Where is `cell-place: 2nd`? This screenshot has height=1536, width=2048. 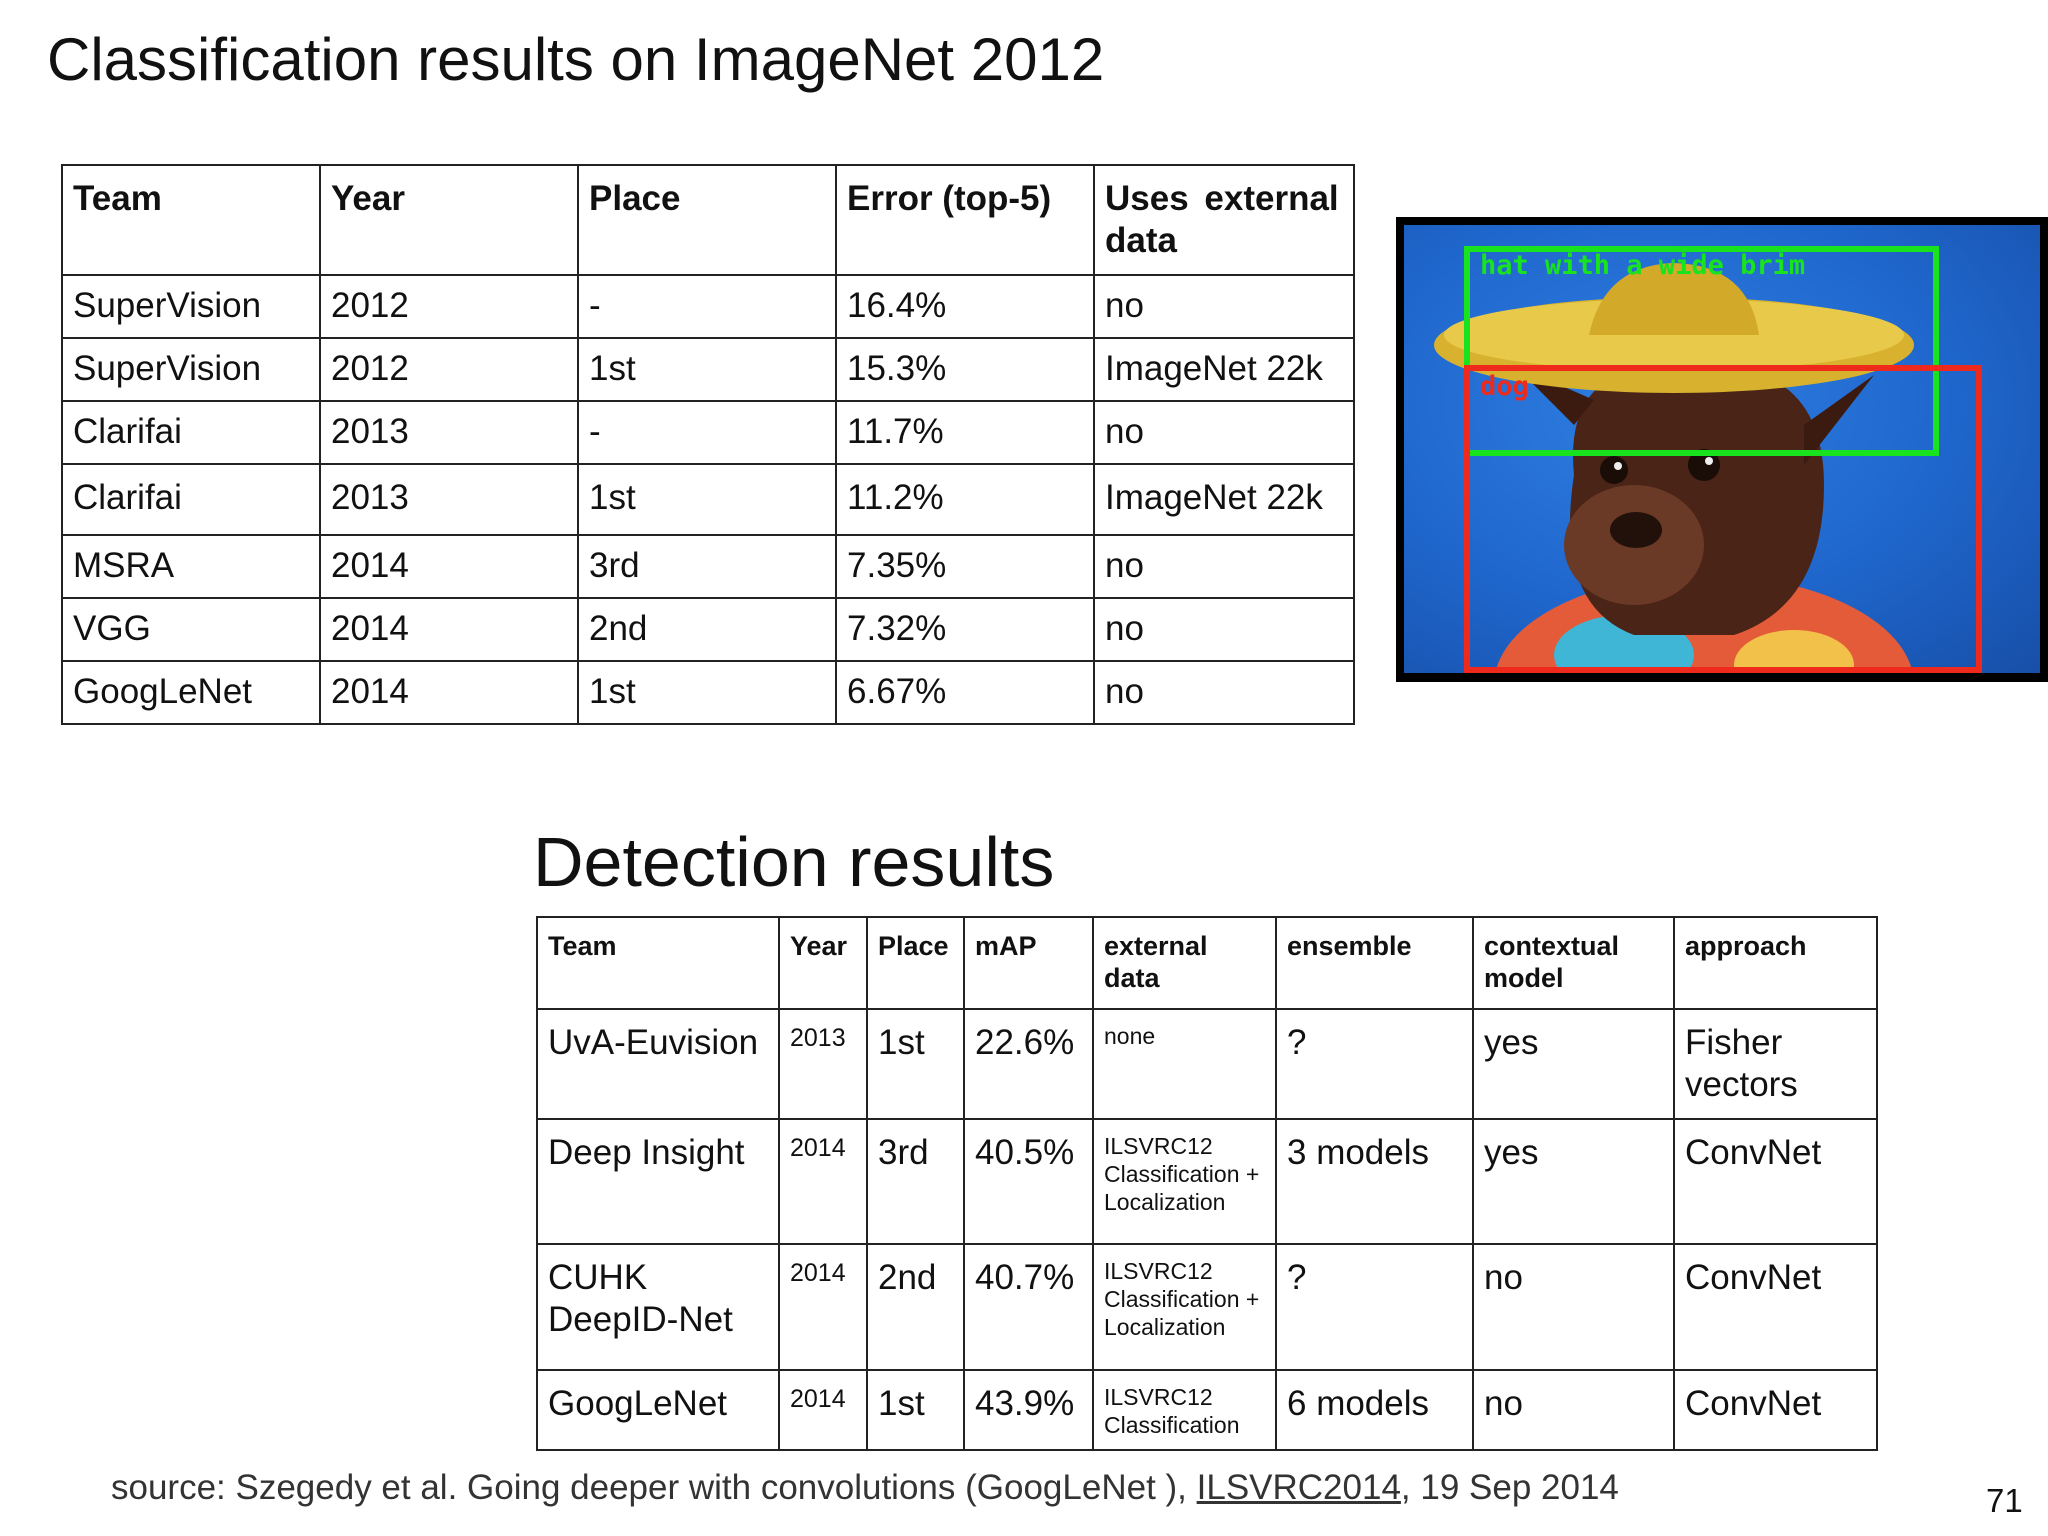 cell-place: 2nd is located at coordinates (707, 629).